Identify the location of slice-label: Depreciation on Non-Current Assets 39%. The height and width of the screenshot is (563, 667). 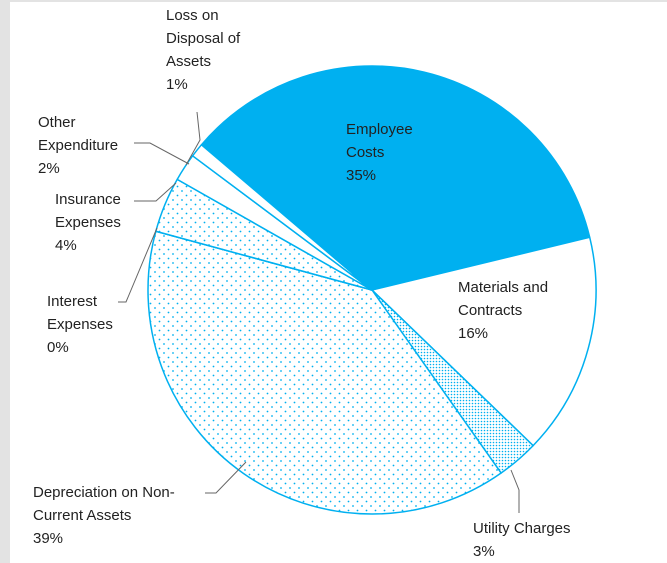
(104, 515).